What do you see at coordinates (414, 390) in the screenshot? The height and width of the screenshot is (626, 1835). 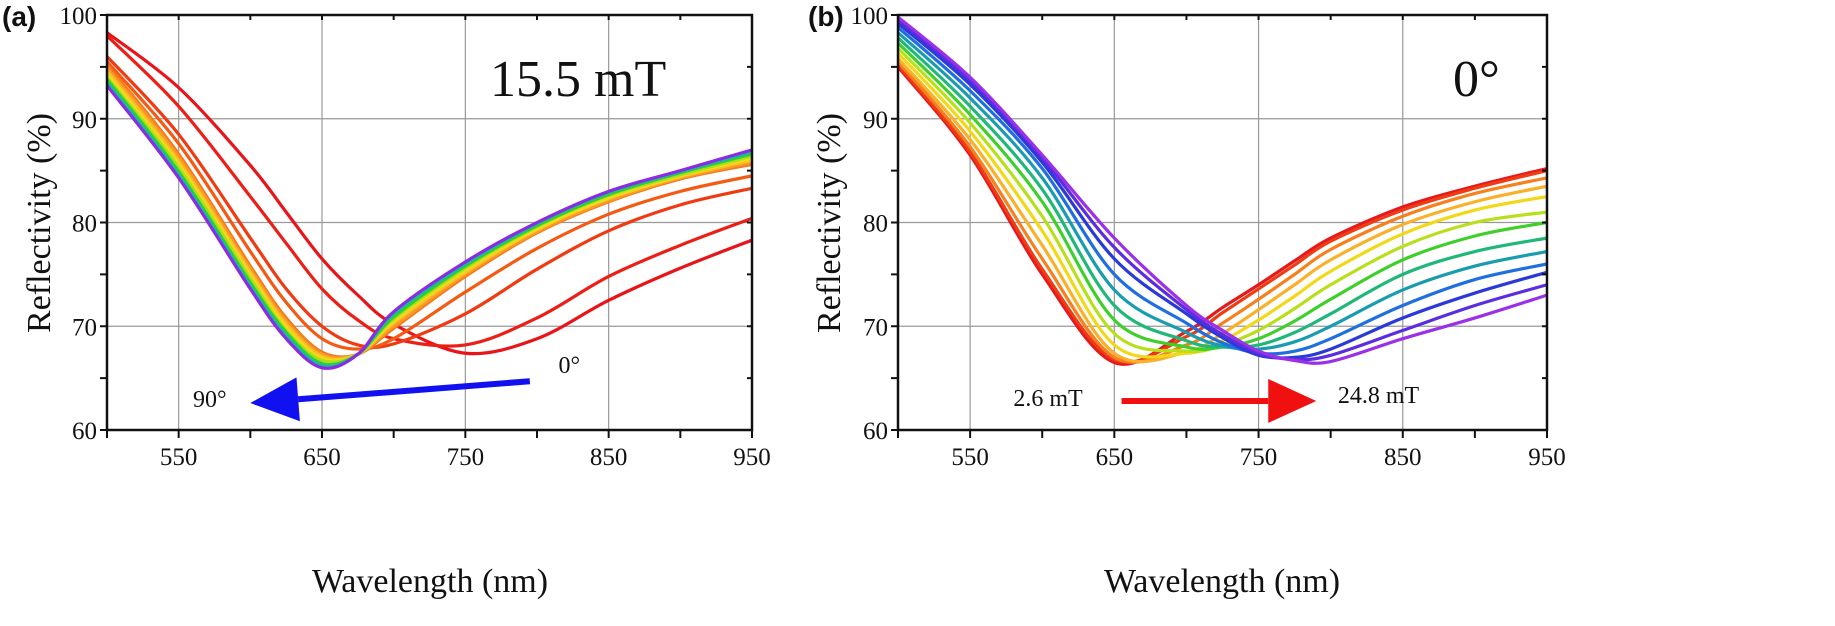 I see `arrow-shaft` at bounding box center [414, 390].